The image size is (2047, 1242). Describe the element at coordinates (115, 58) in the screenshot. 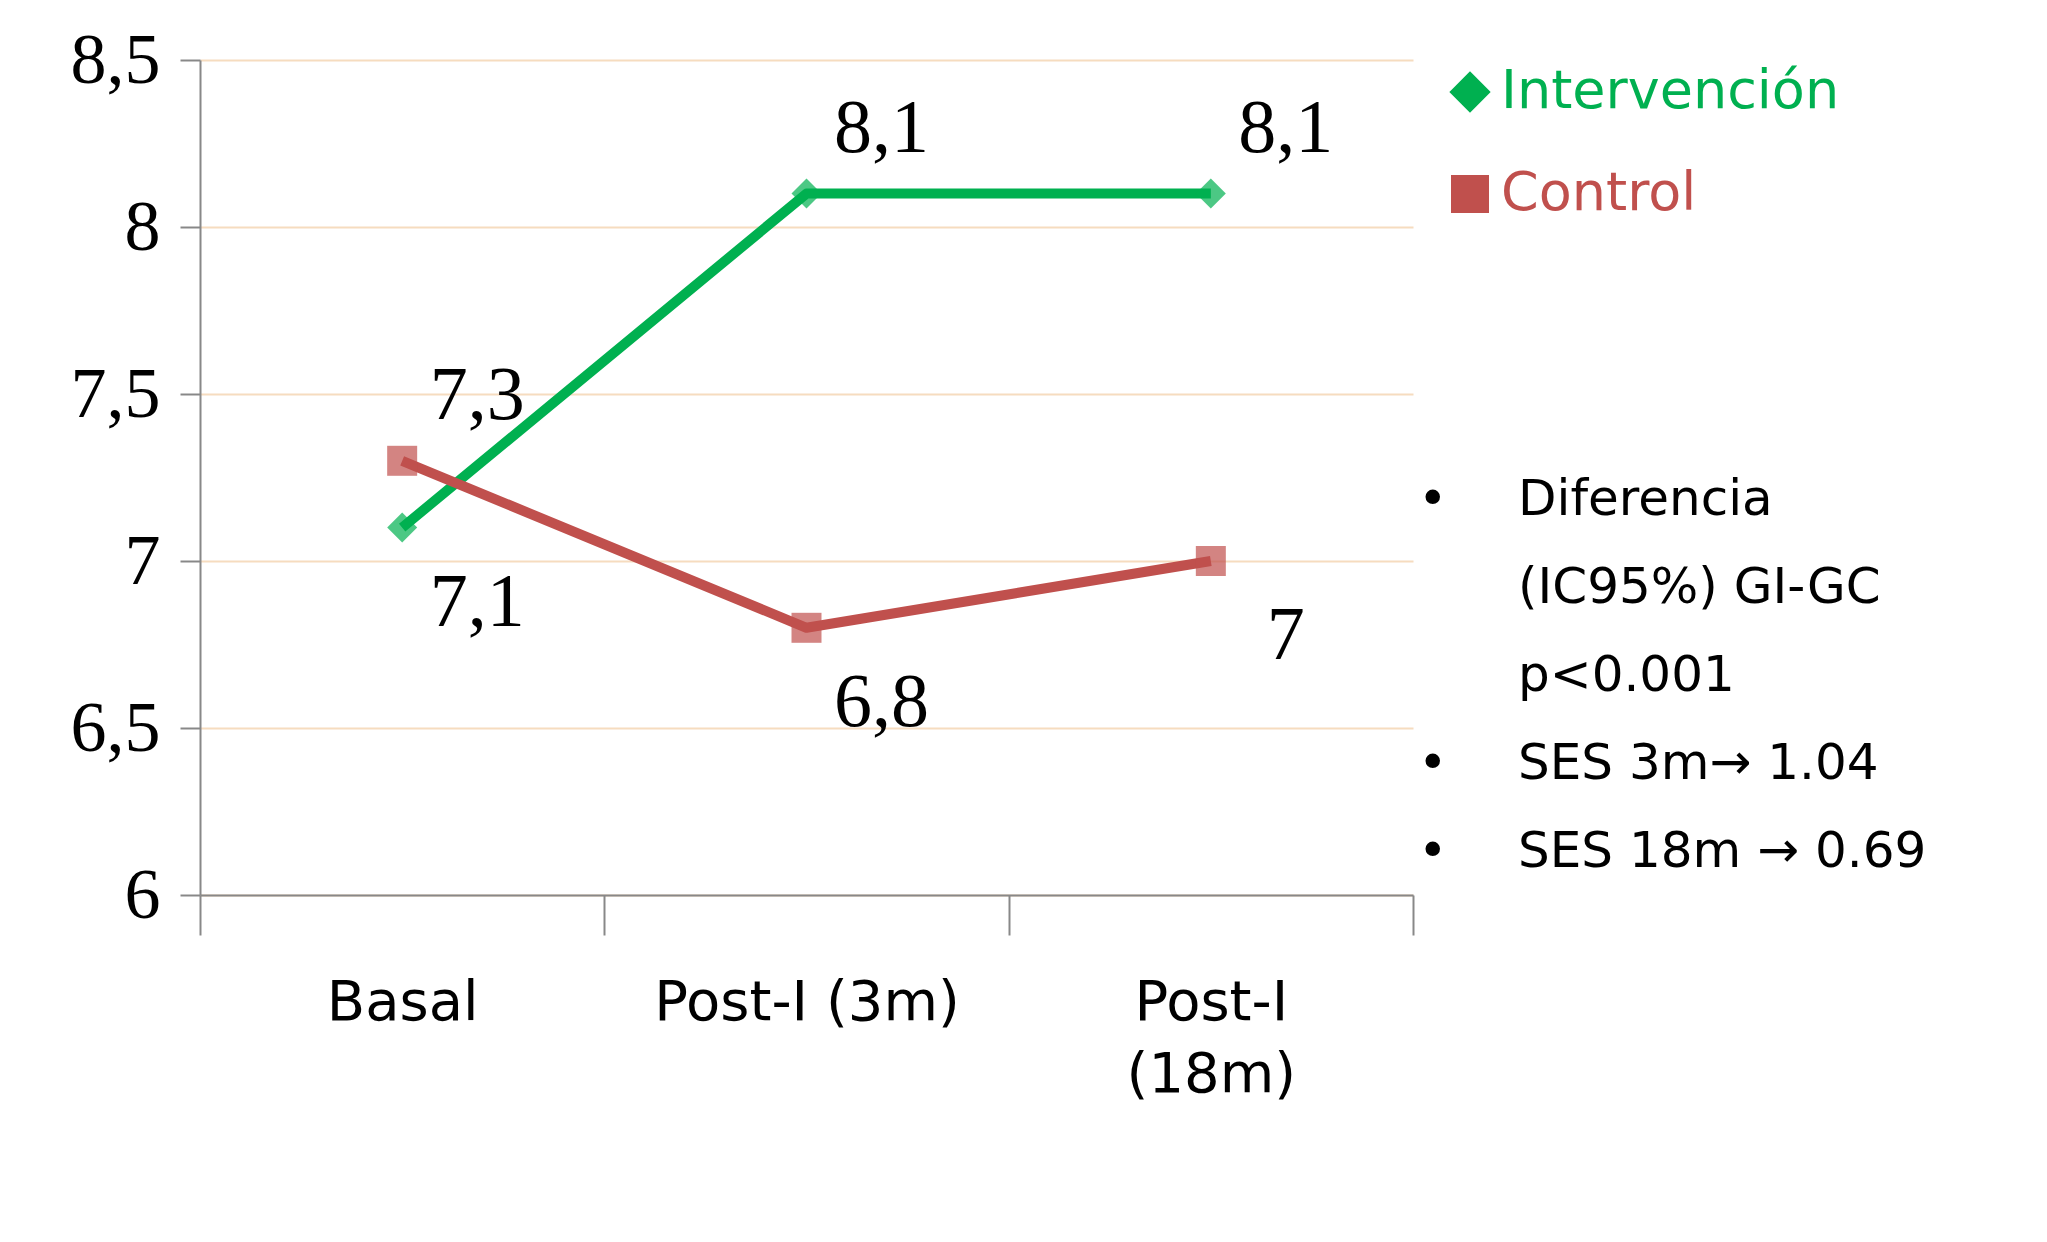

I see `y-tick-label: 8,5` at that location.